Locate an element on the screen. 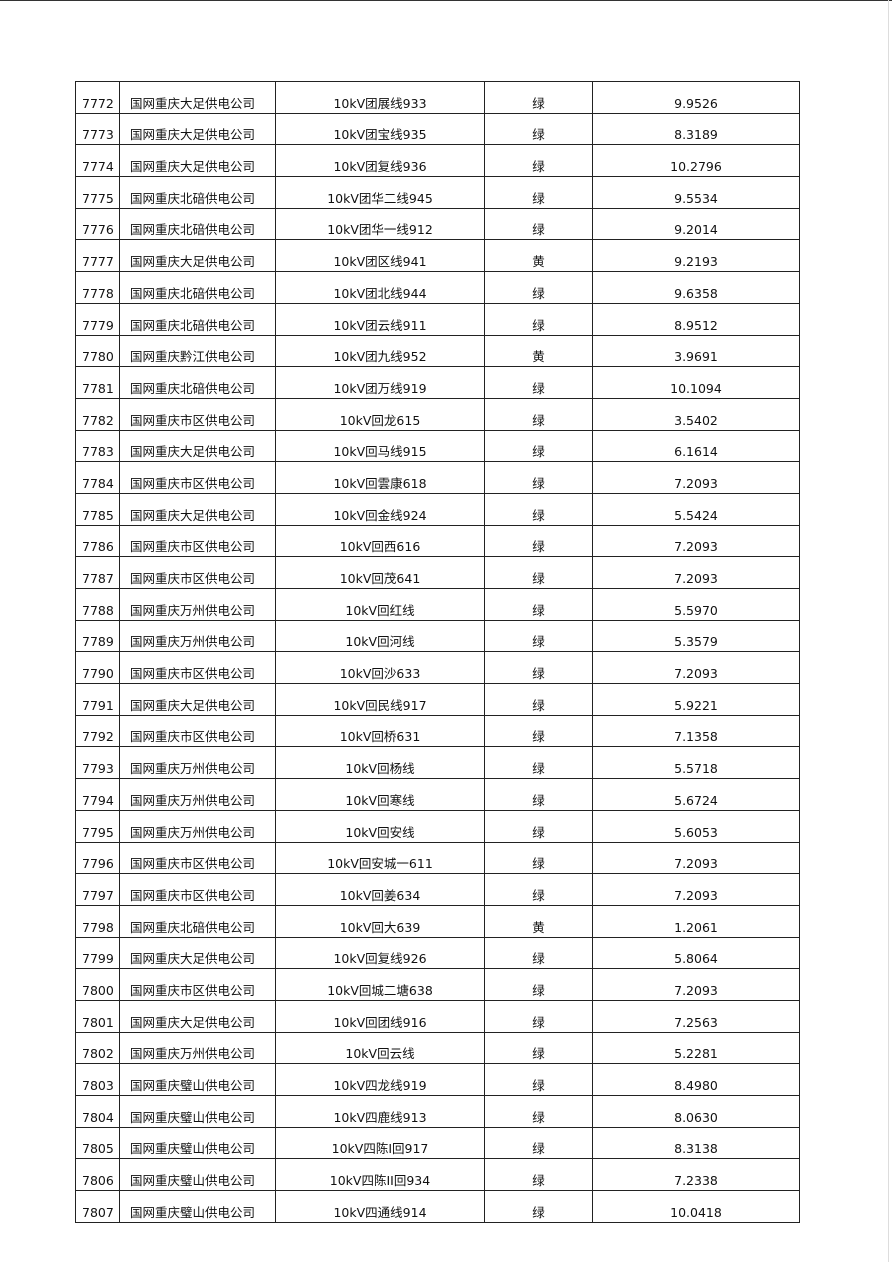 The height and width of the screenshot is (1262, 892). value-cell: 8.4980 is located at coordinates (696, 1079).